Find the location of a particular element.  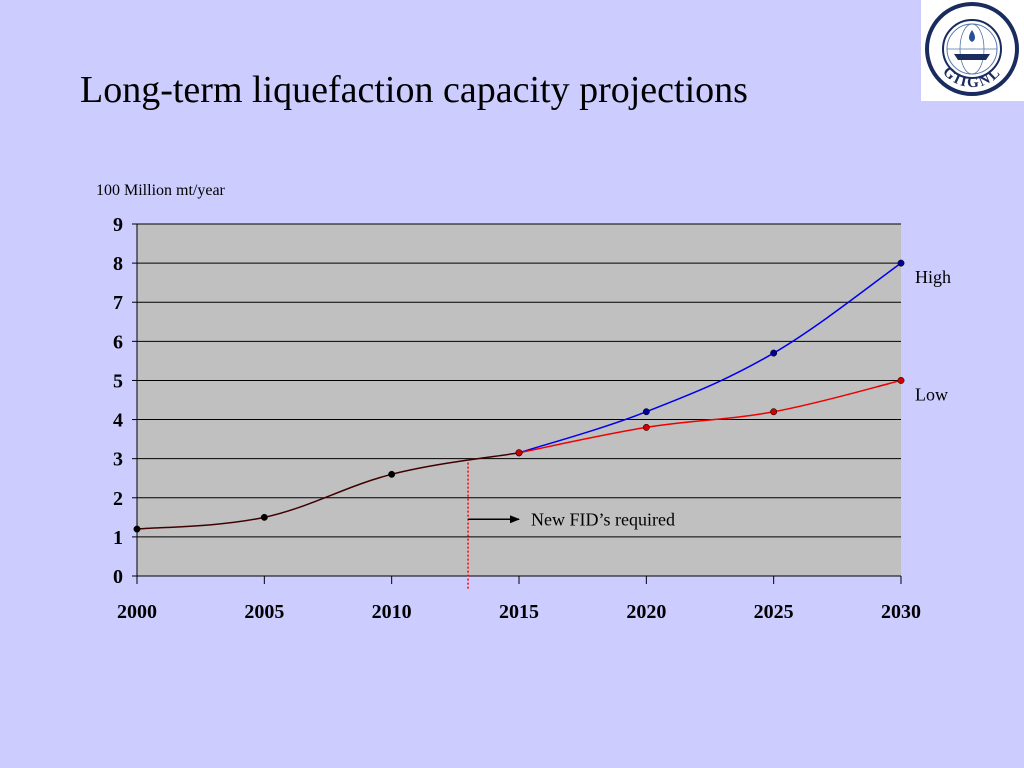

point-high-2030 is located at coordinates (901, 263).